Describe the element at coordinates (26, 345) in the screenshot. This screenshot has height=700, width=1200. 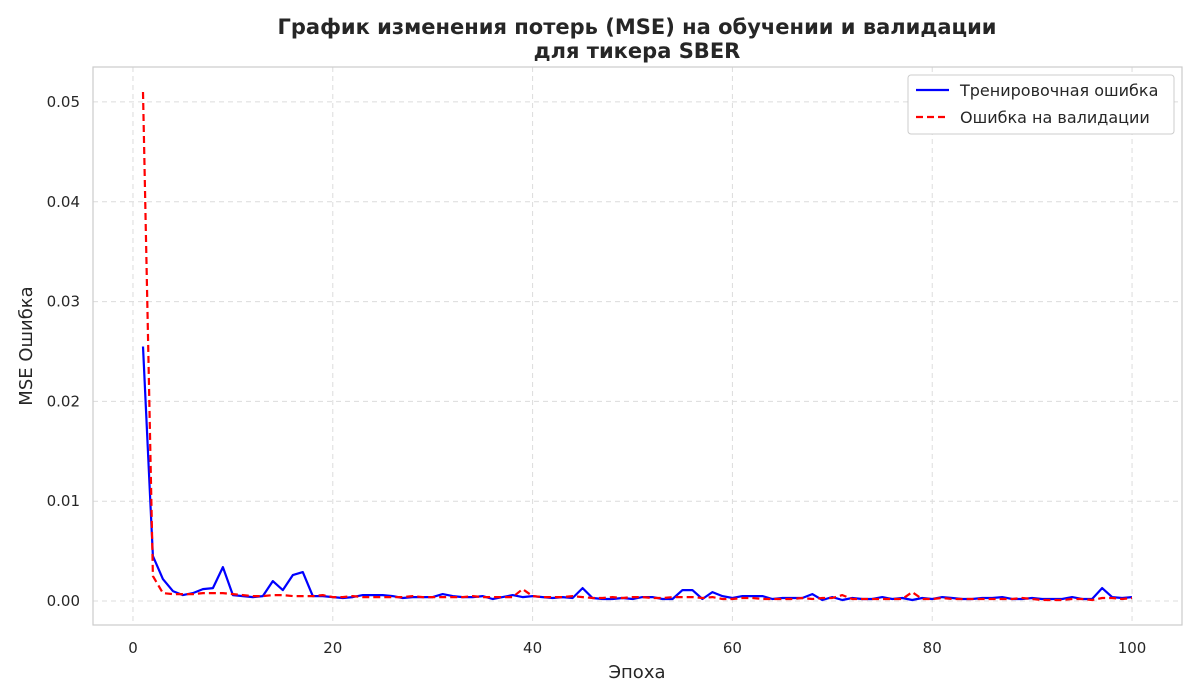
I see `y-axis-label: MSE Ошибка` at that location.